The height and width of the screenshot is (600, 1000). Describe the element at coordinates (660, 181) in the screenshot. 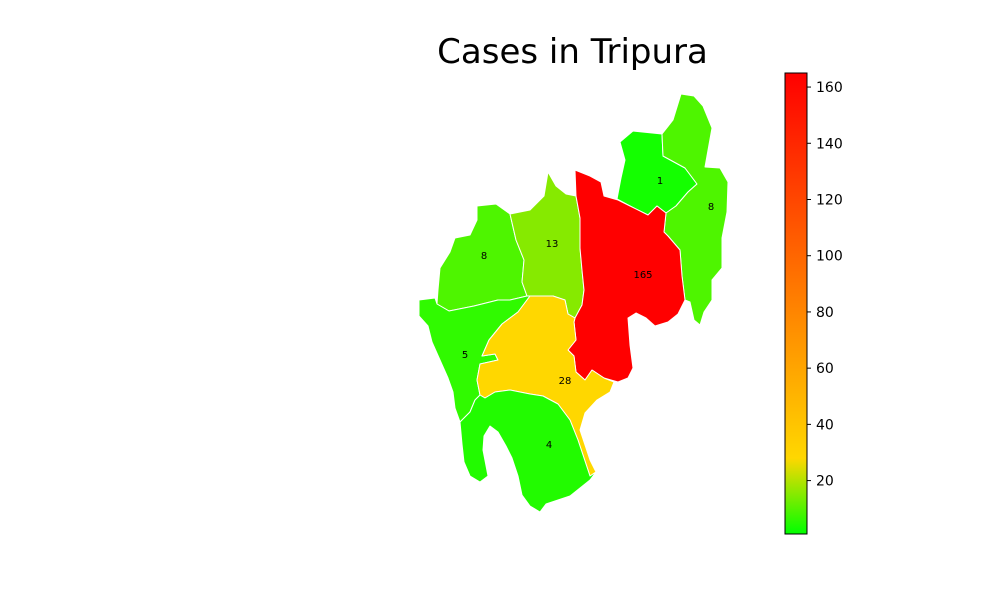

I see `district-label: 1` at that location.